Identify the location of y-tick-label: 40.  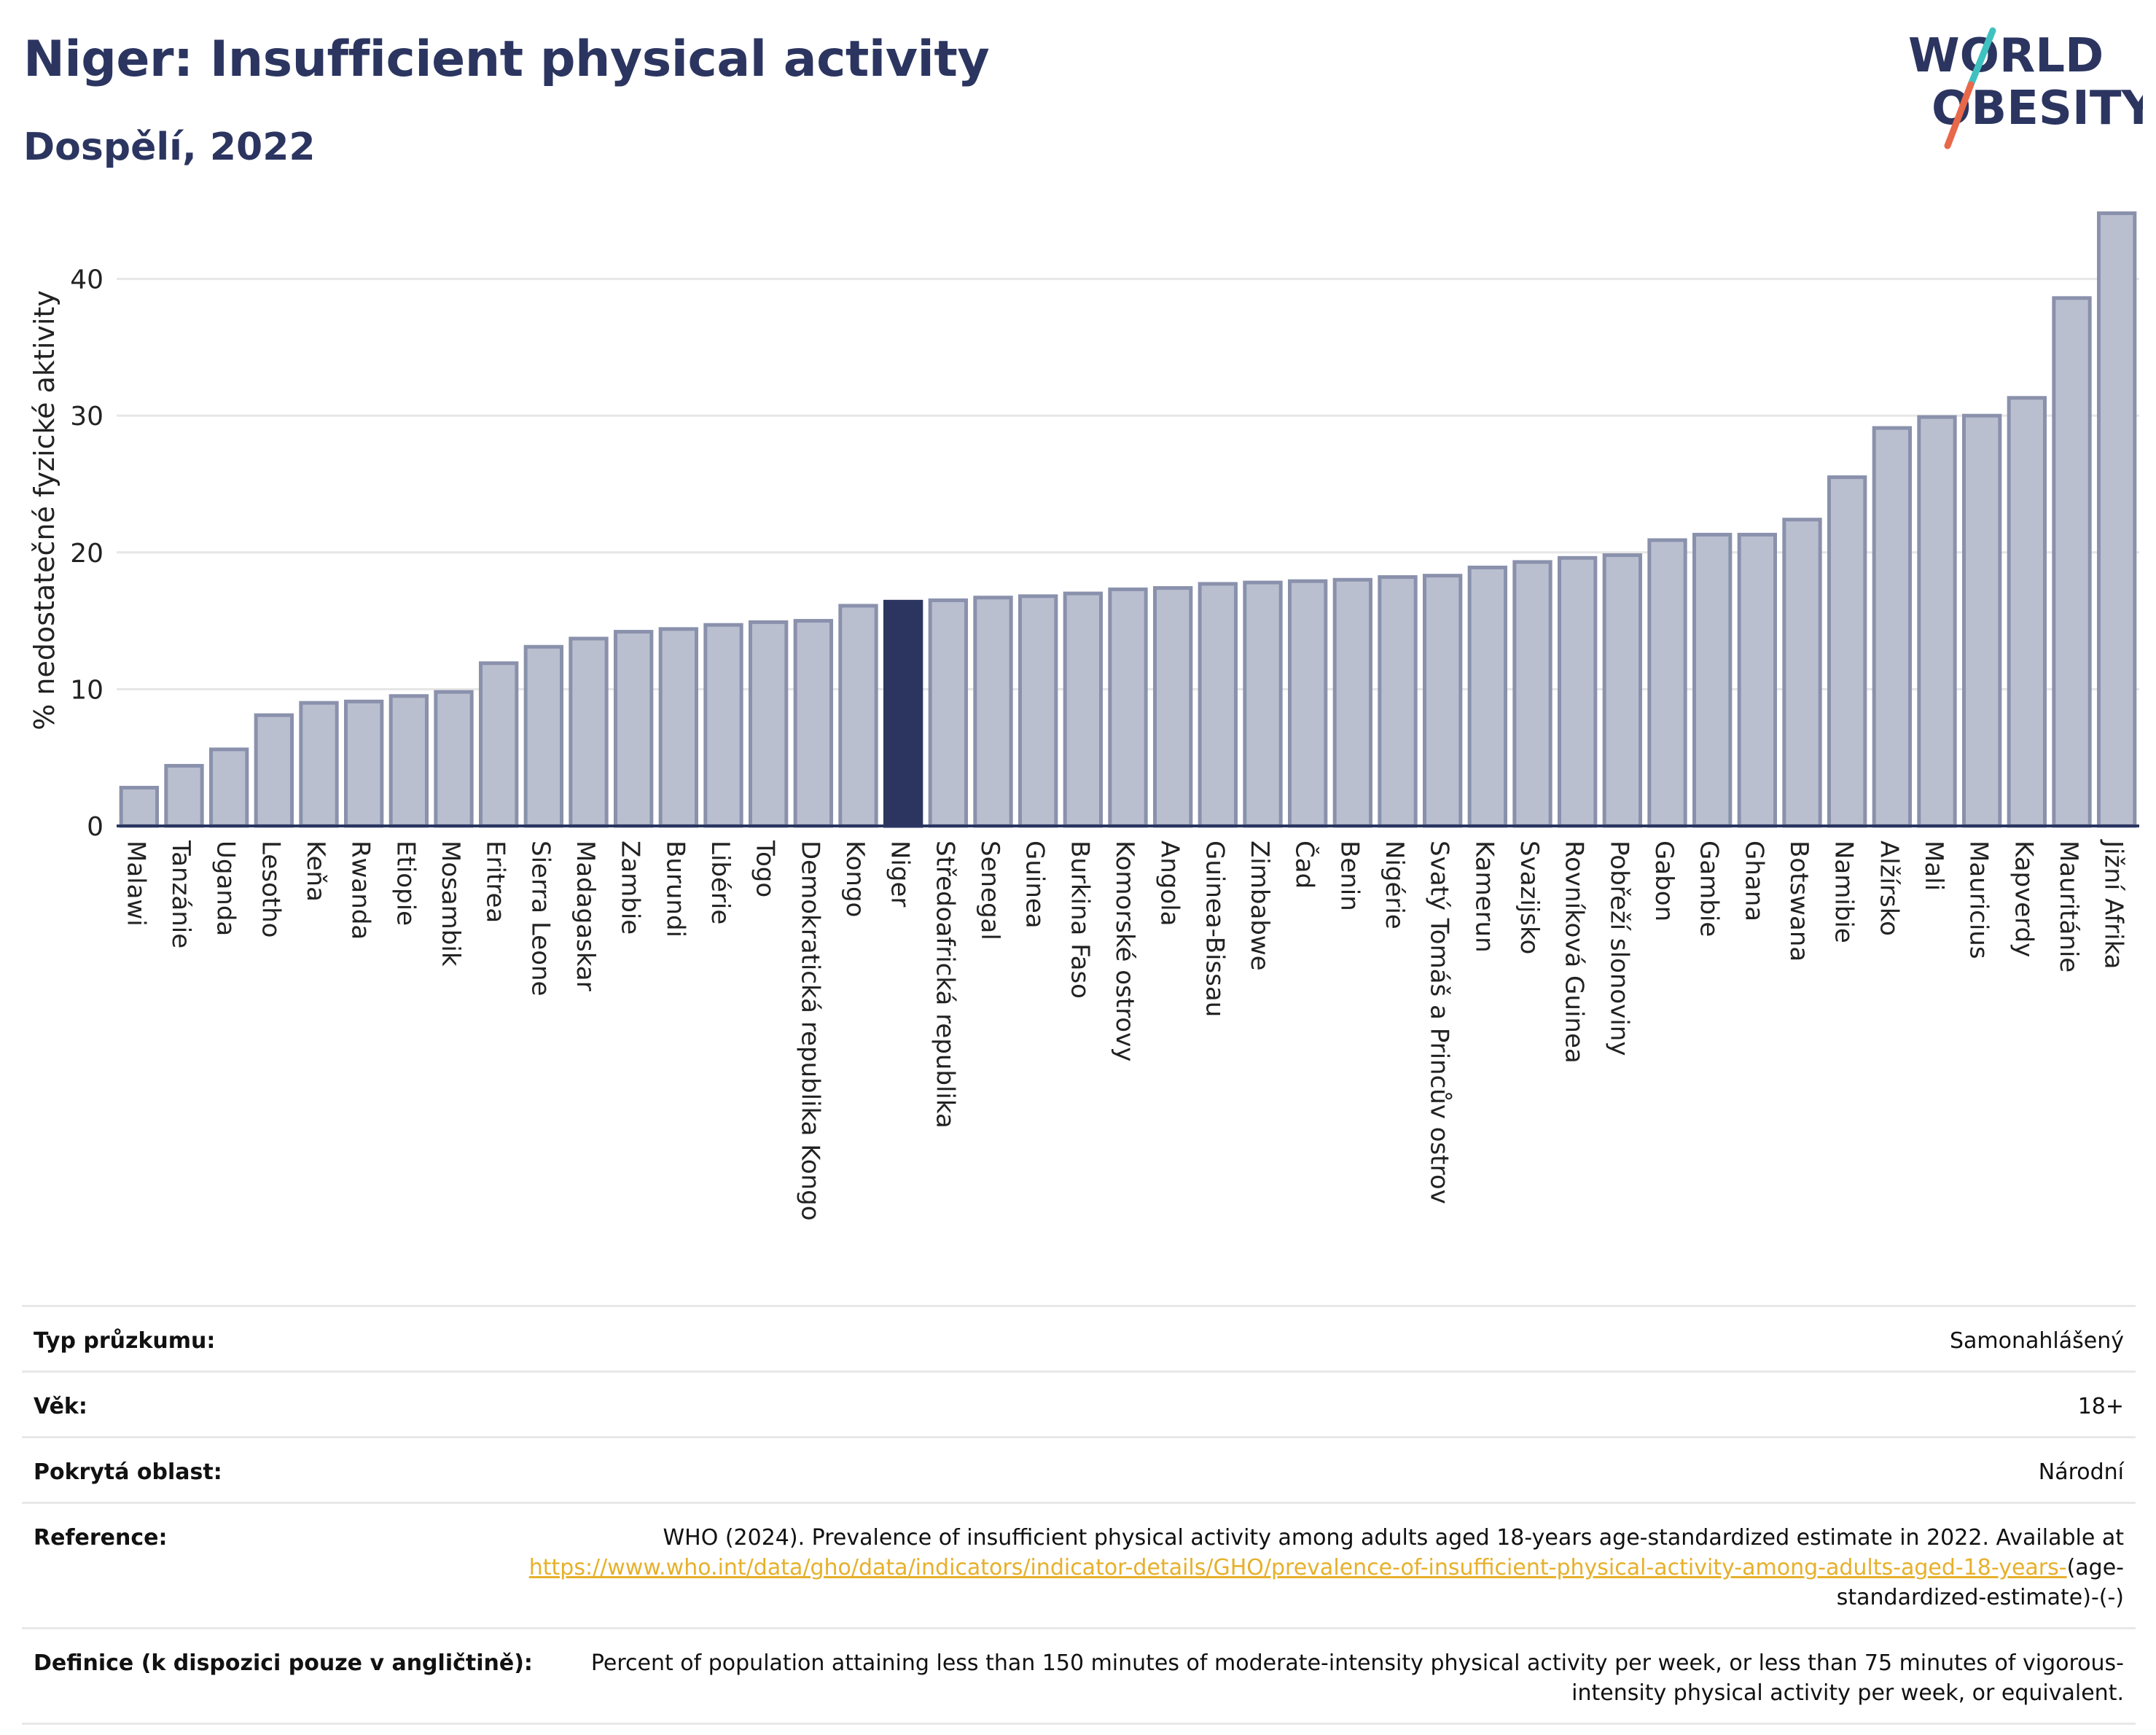
(86, 280).